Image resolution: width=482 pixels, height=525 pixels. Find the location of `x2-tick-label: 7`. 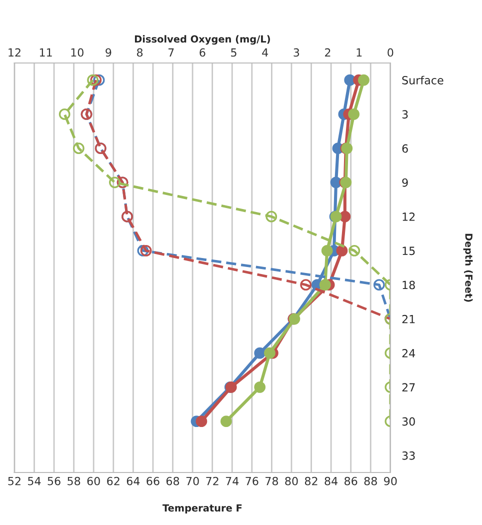

x2-tick-label: 7 is located at coordinates (171, 52).